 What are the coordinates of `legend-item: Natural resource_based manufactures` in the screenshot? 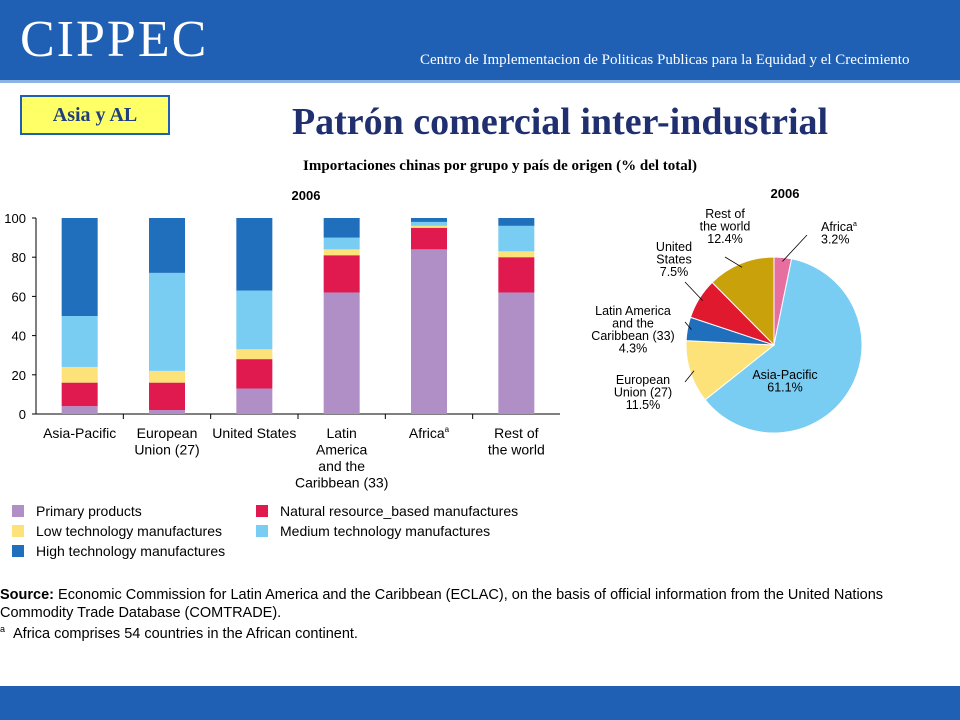 It's located at (387, 511).